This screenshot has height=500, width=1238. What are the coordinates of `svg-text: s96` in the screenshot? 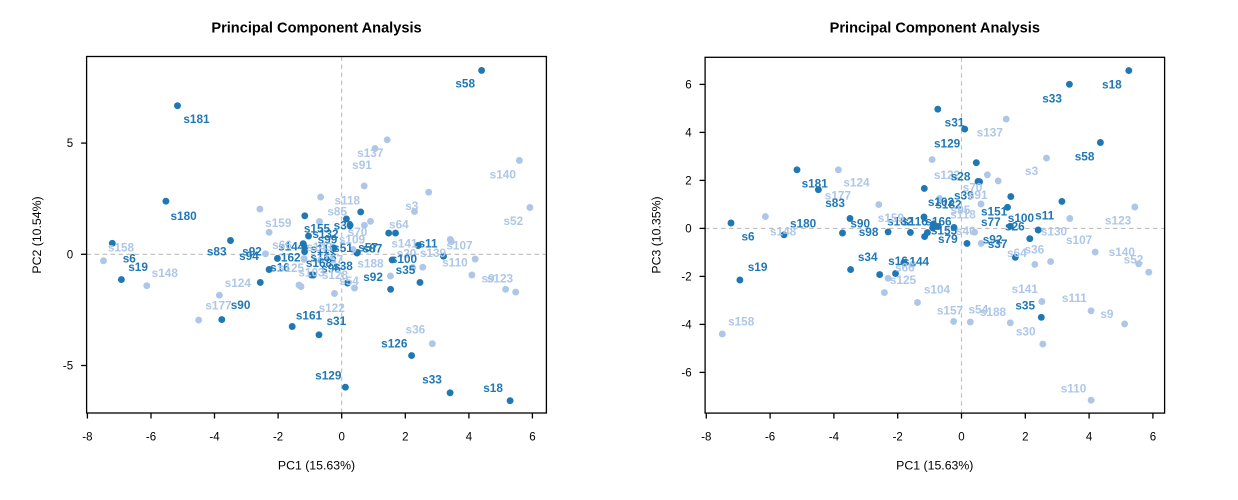 It's located at (331, 269).